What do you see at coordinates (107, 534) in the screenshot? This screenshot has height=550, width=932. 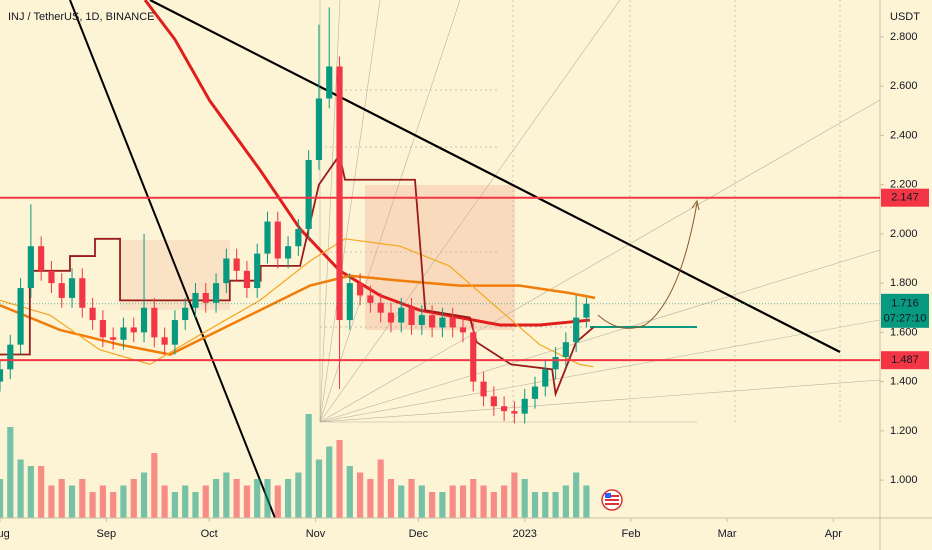 I see `x-tick-label: Sep` at bounding box center [107, 534].